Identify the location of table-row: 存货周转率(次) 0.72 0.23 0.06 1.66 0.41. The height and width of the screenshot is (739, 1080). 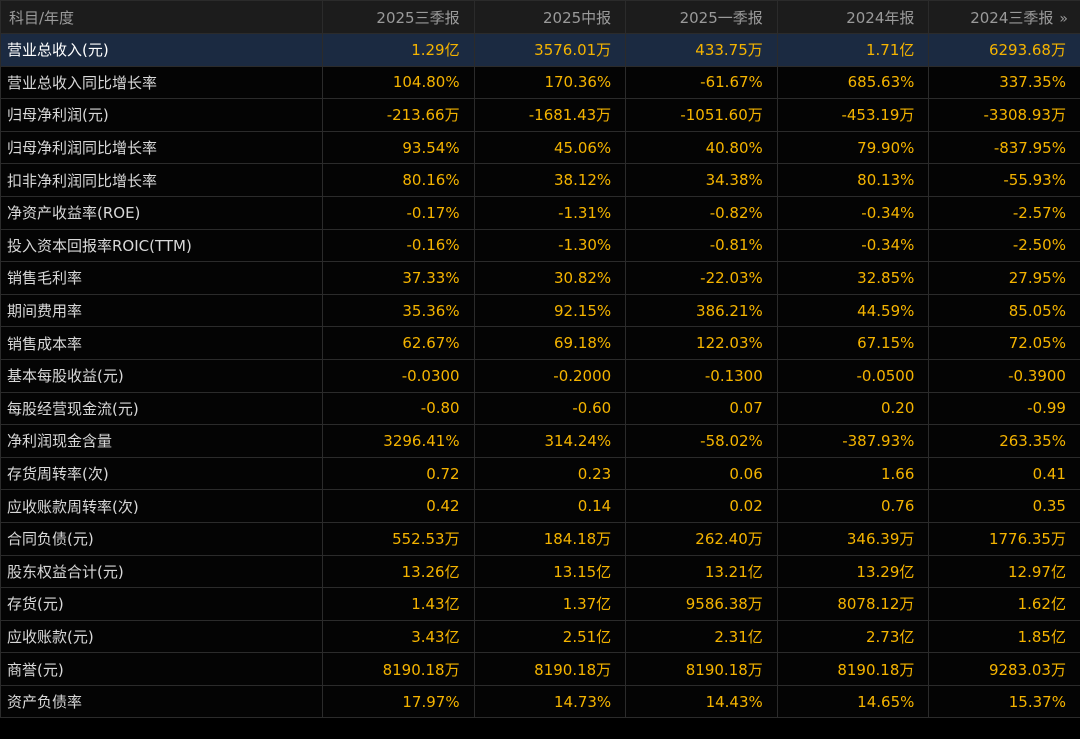
(540, 473).